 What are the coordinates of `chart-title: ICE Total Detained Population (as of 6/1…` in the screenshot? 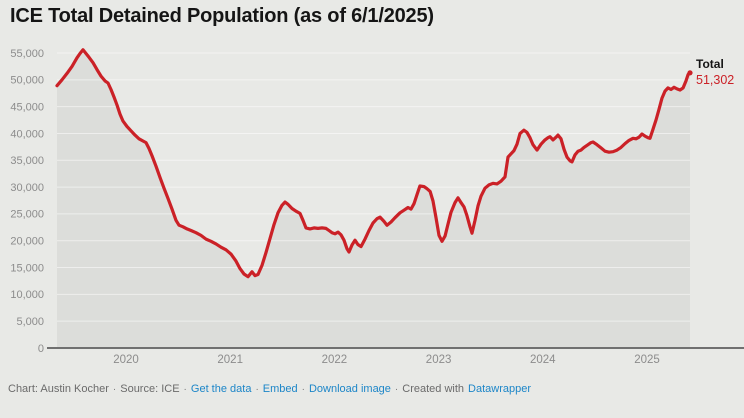 It's located at (222, 16).